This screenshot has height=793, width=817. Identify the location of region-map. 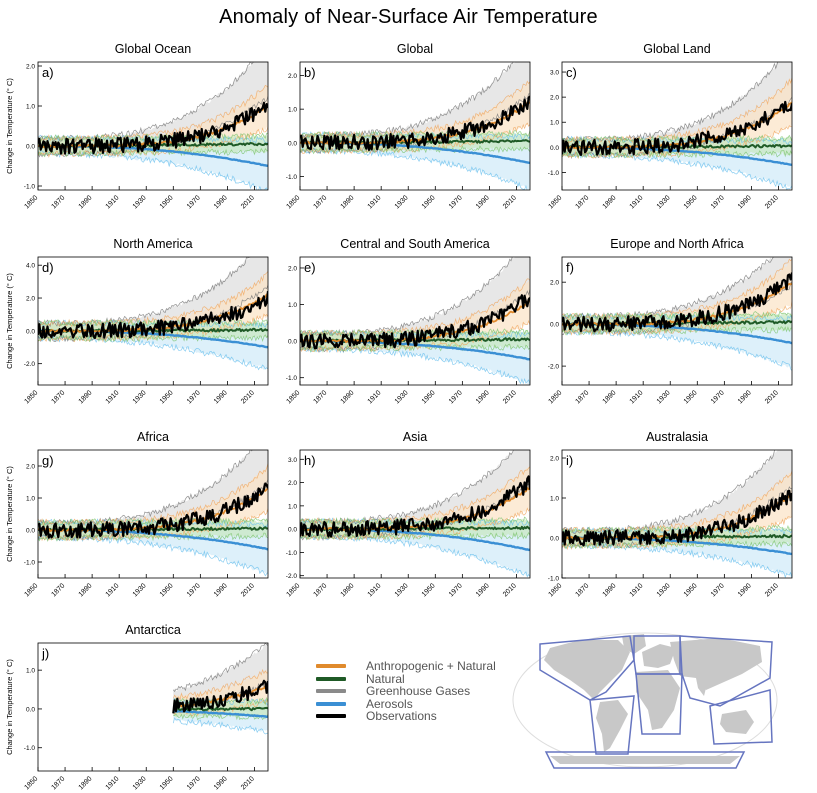
(645, 700).